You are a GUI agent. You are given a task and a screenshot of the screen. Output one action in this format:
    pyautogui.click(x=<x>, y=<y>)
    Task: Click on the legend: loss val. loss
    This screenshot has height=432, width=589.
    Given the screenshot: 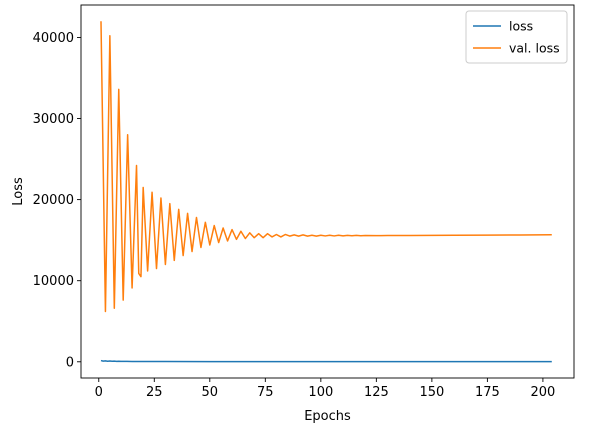 What is the action you would take?
    pyautogui.click(x=516, y=37)
    